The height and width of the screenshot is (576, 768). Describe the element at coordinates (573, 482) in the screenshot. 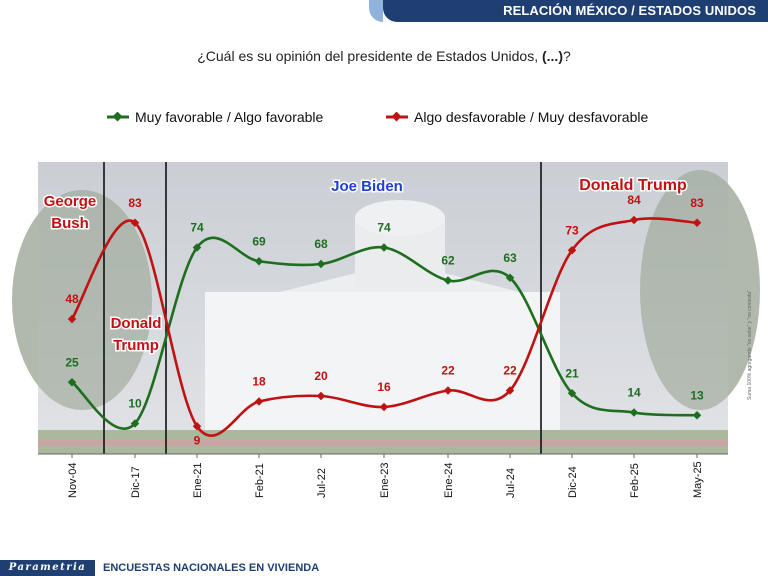

I see `x-tick-label: Dic-24` at that location.